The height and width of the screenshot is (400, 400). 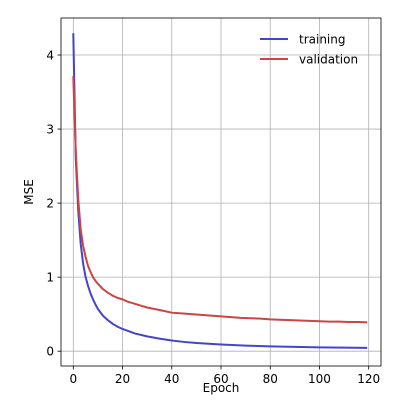 What do you see at coordinates (368, 379) in the screenshot?
I see `x-tick-label: 120` at bounding box center [368, 379].